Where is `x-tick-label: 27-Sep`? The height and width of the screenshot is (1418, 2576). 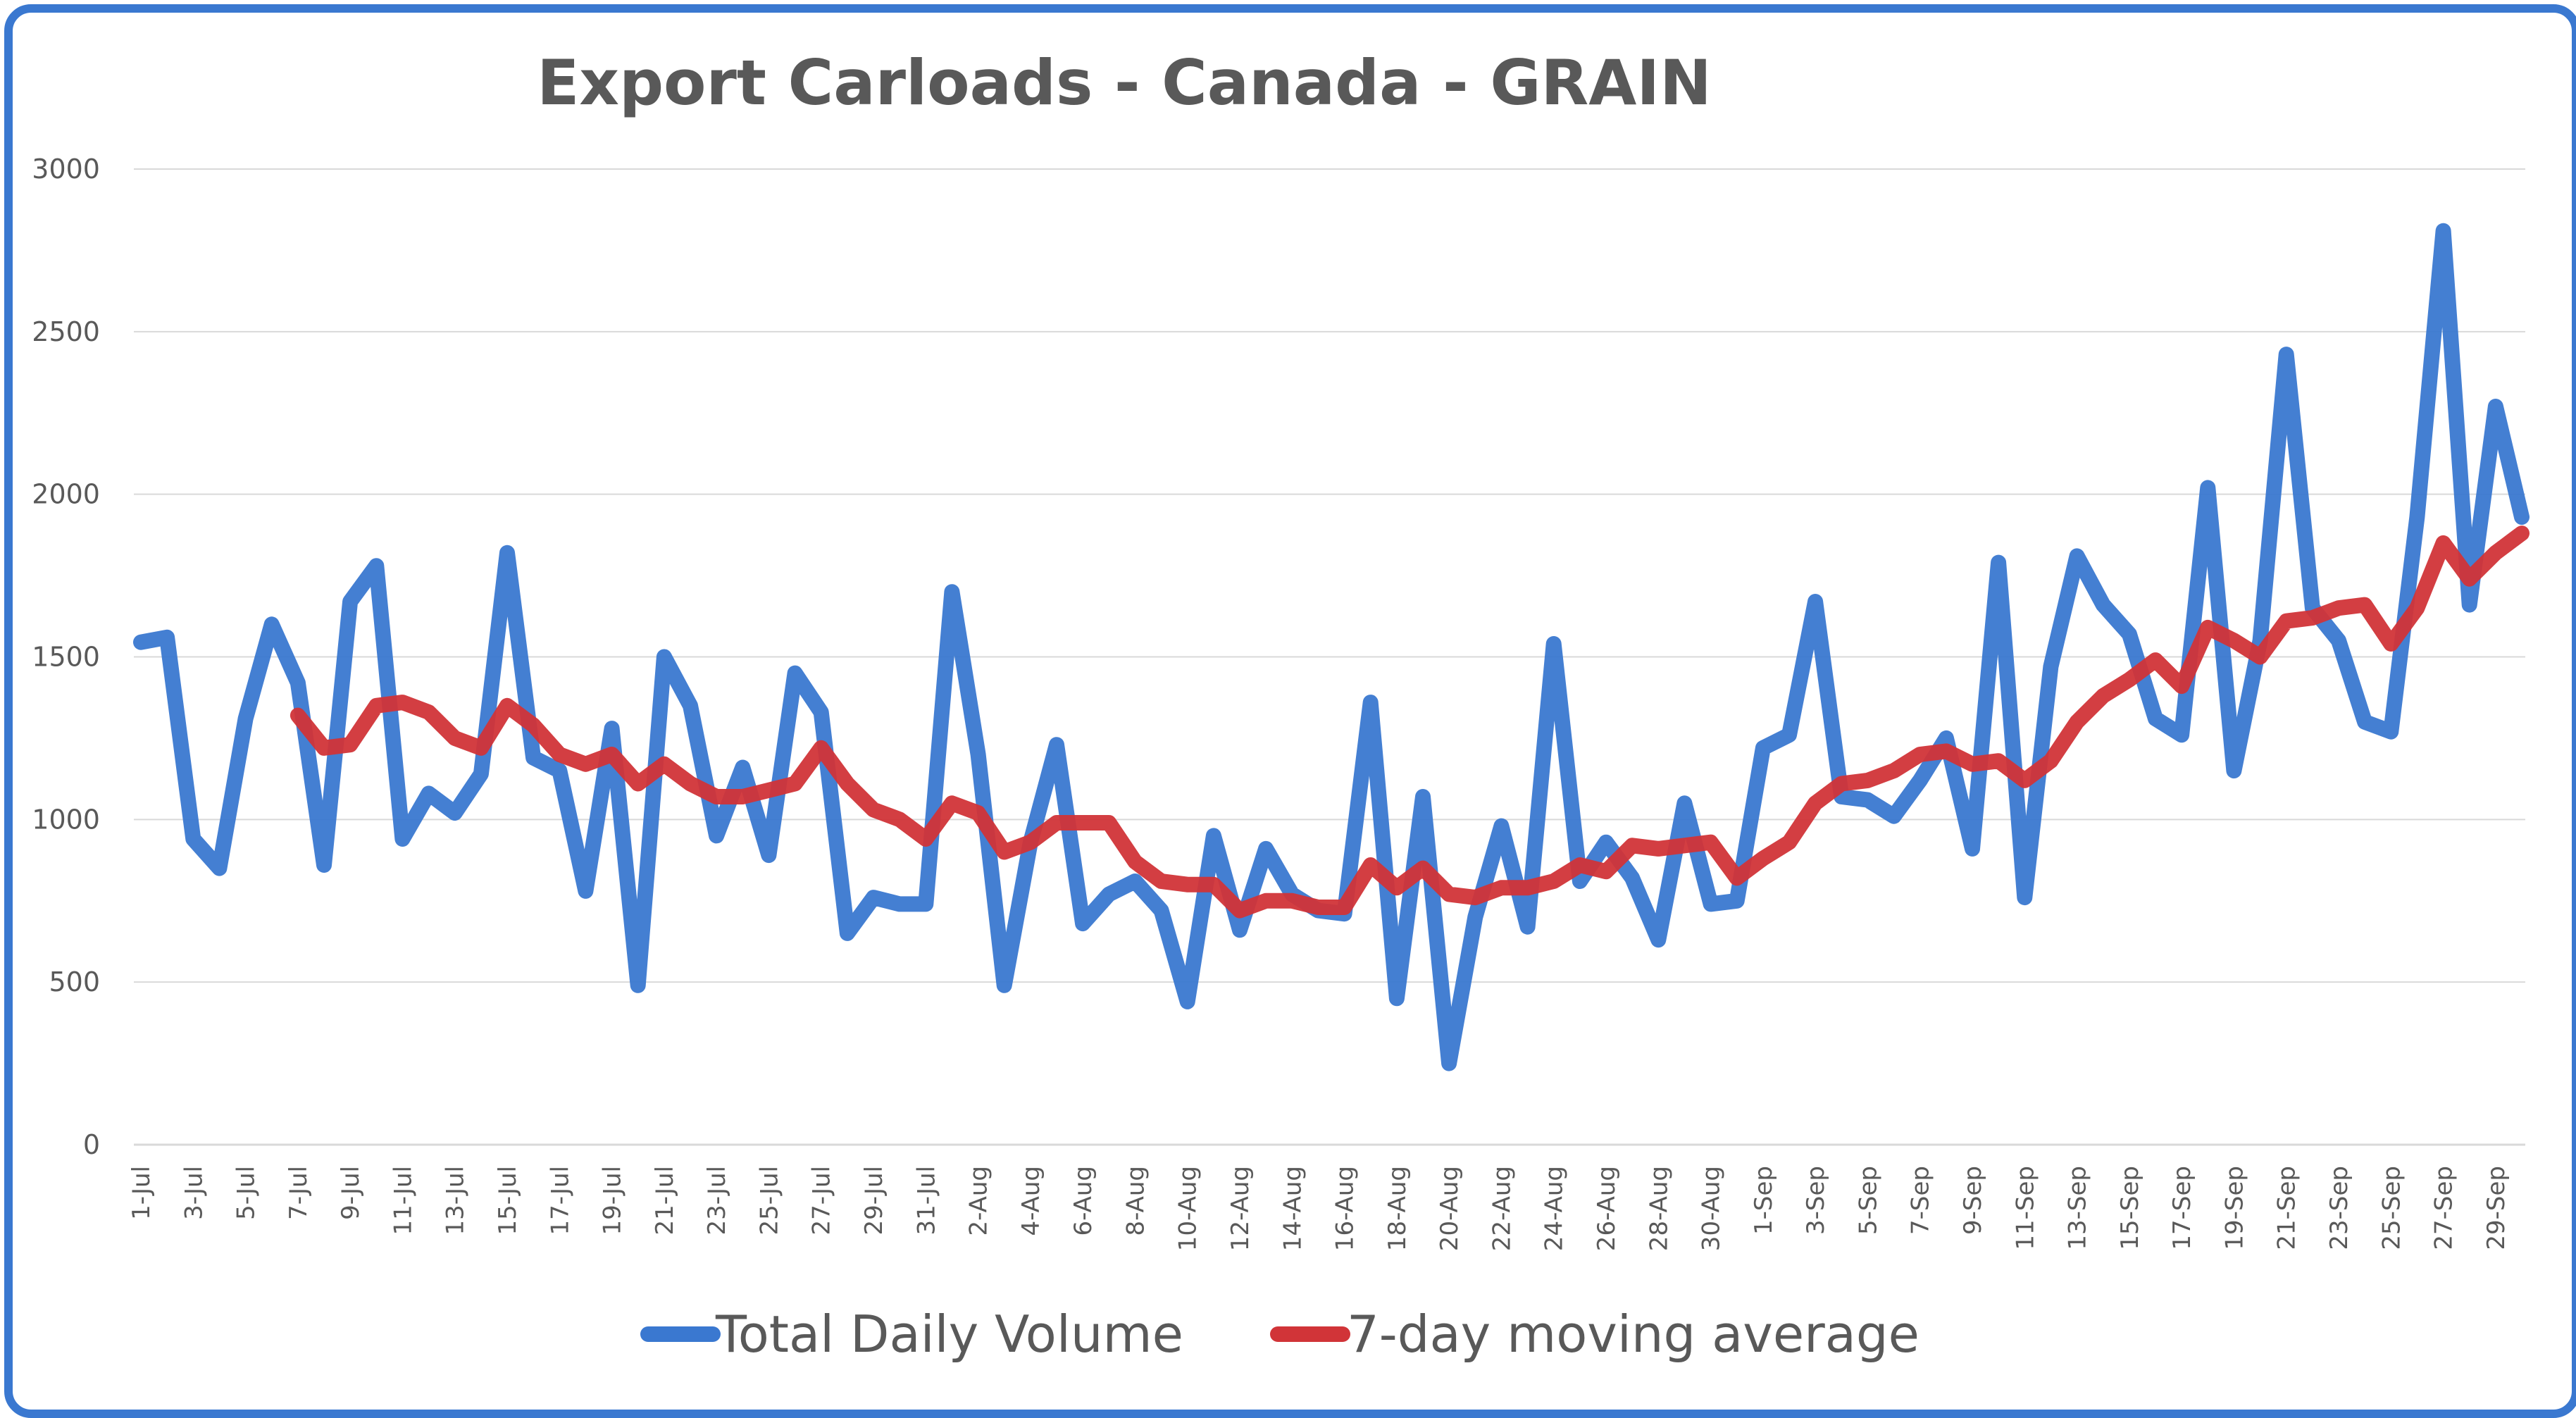
x-tick-label: 27-Sep is located at coordinates (2444, 1208).